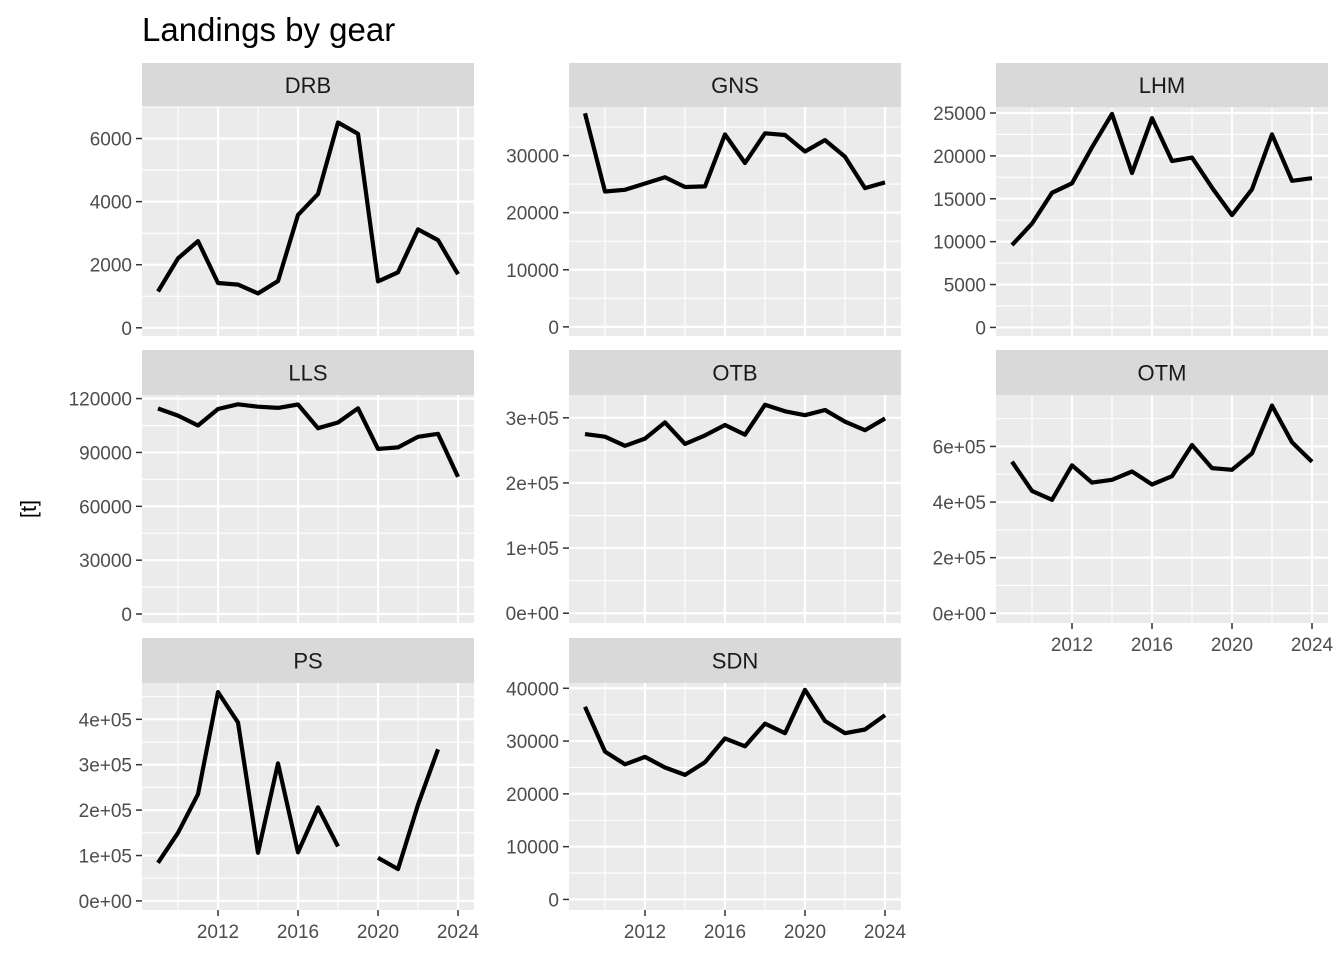 This screenshot has height=960, width=1344. Describe the element at coordinates (1161, 179) in the screenshot. I see `series-line-lhm` at that location.